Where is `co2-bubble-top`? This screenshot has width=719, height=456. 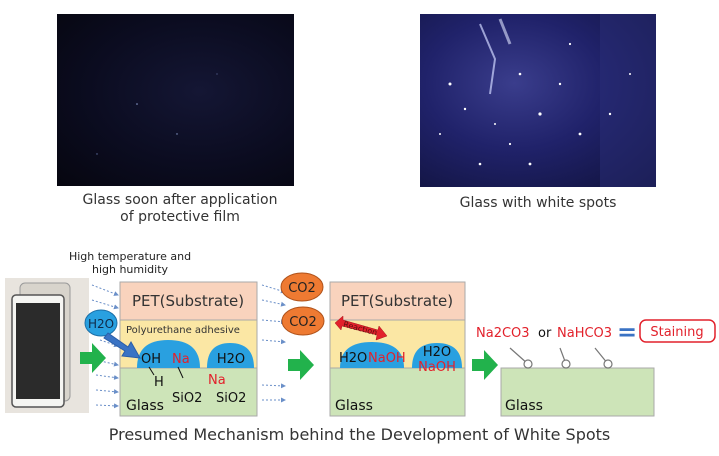 co2-bubble-top is located at coordinates (302, 287).